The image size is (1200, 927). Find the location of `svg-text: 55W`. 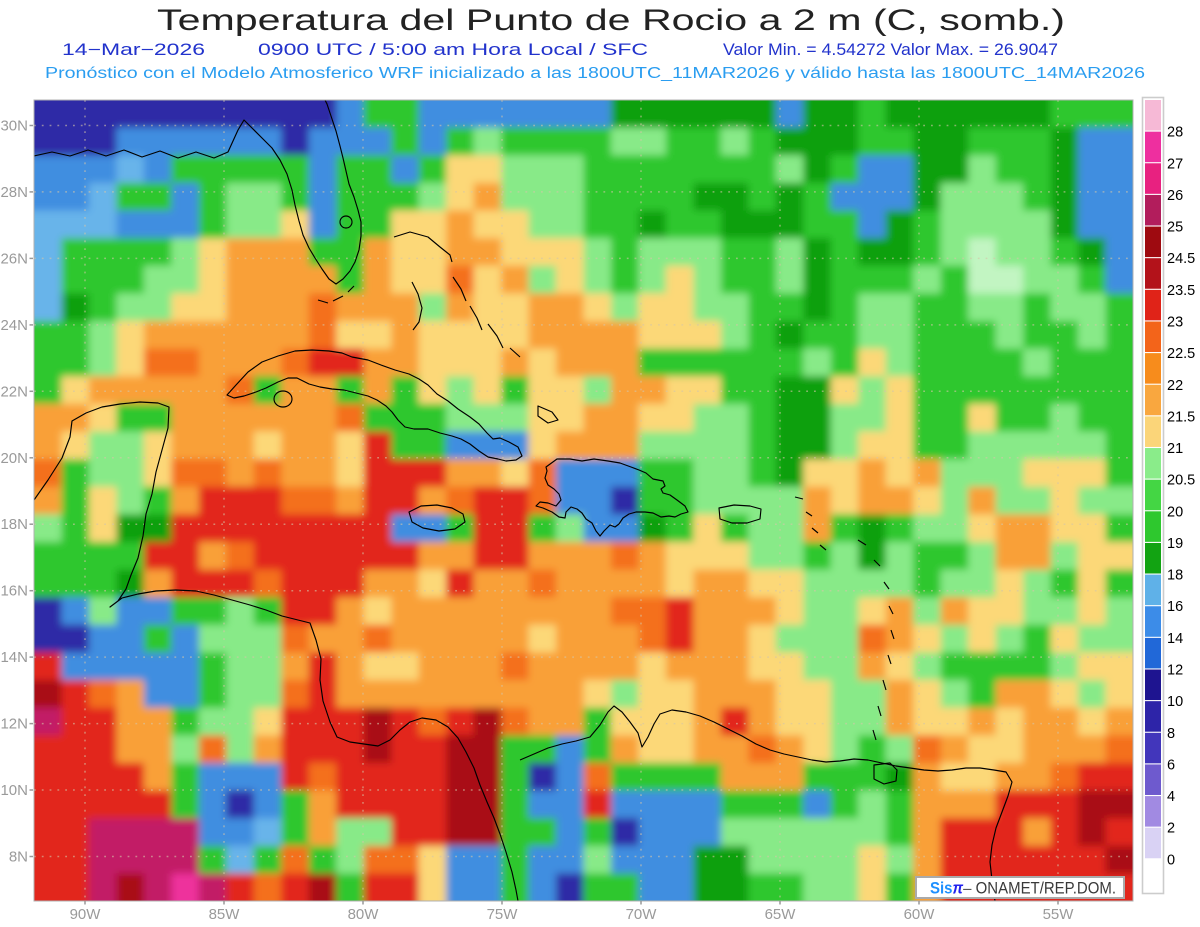

svg-text: 55W is located at coordinates (1059, 914).